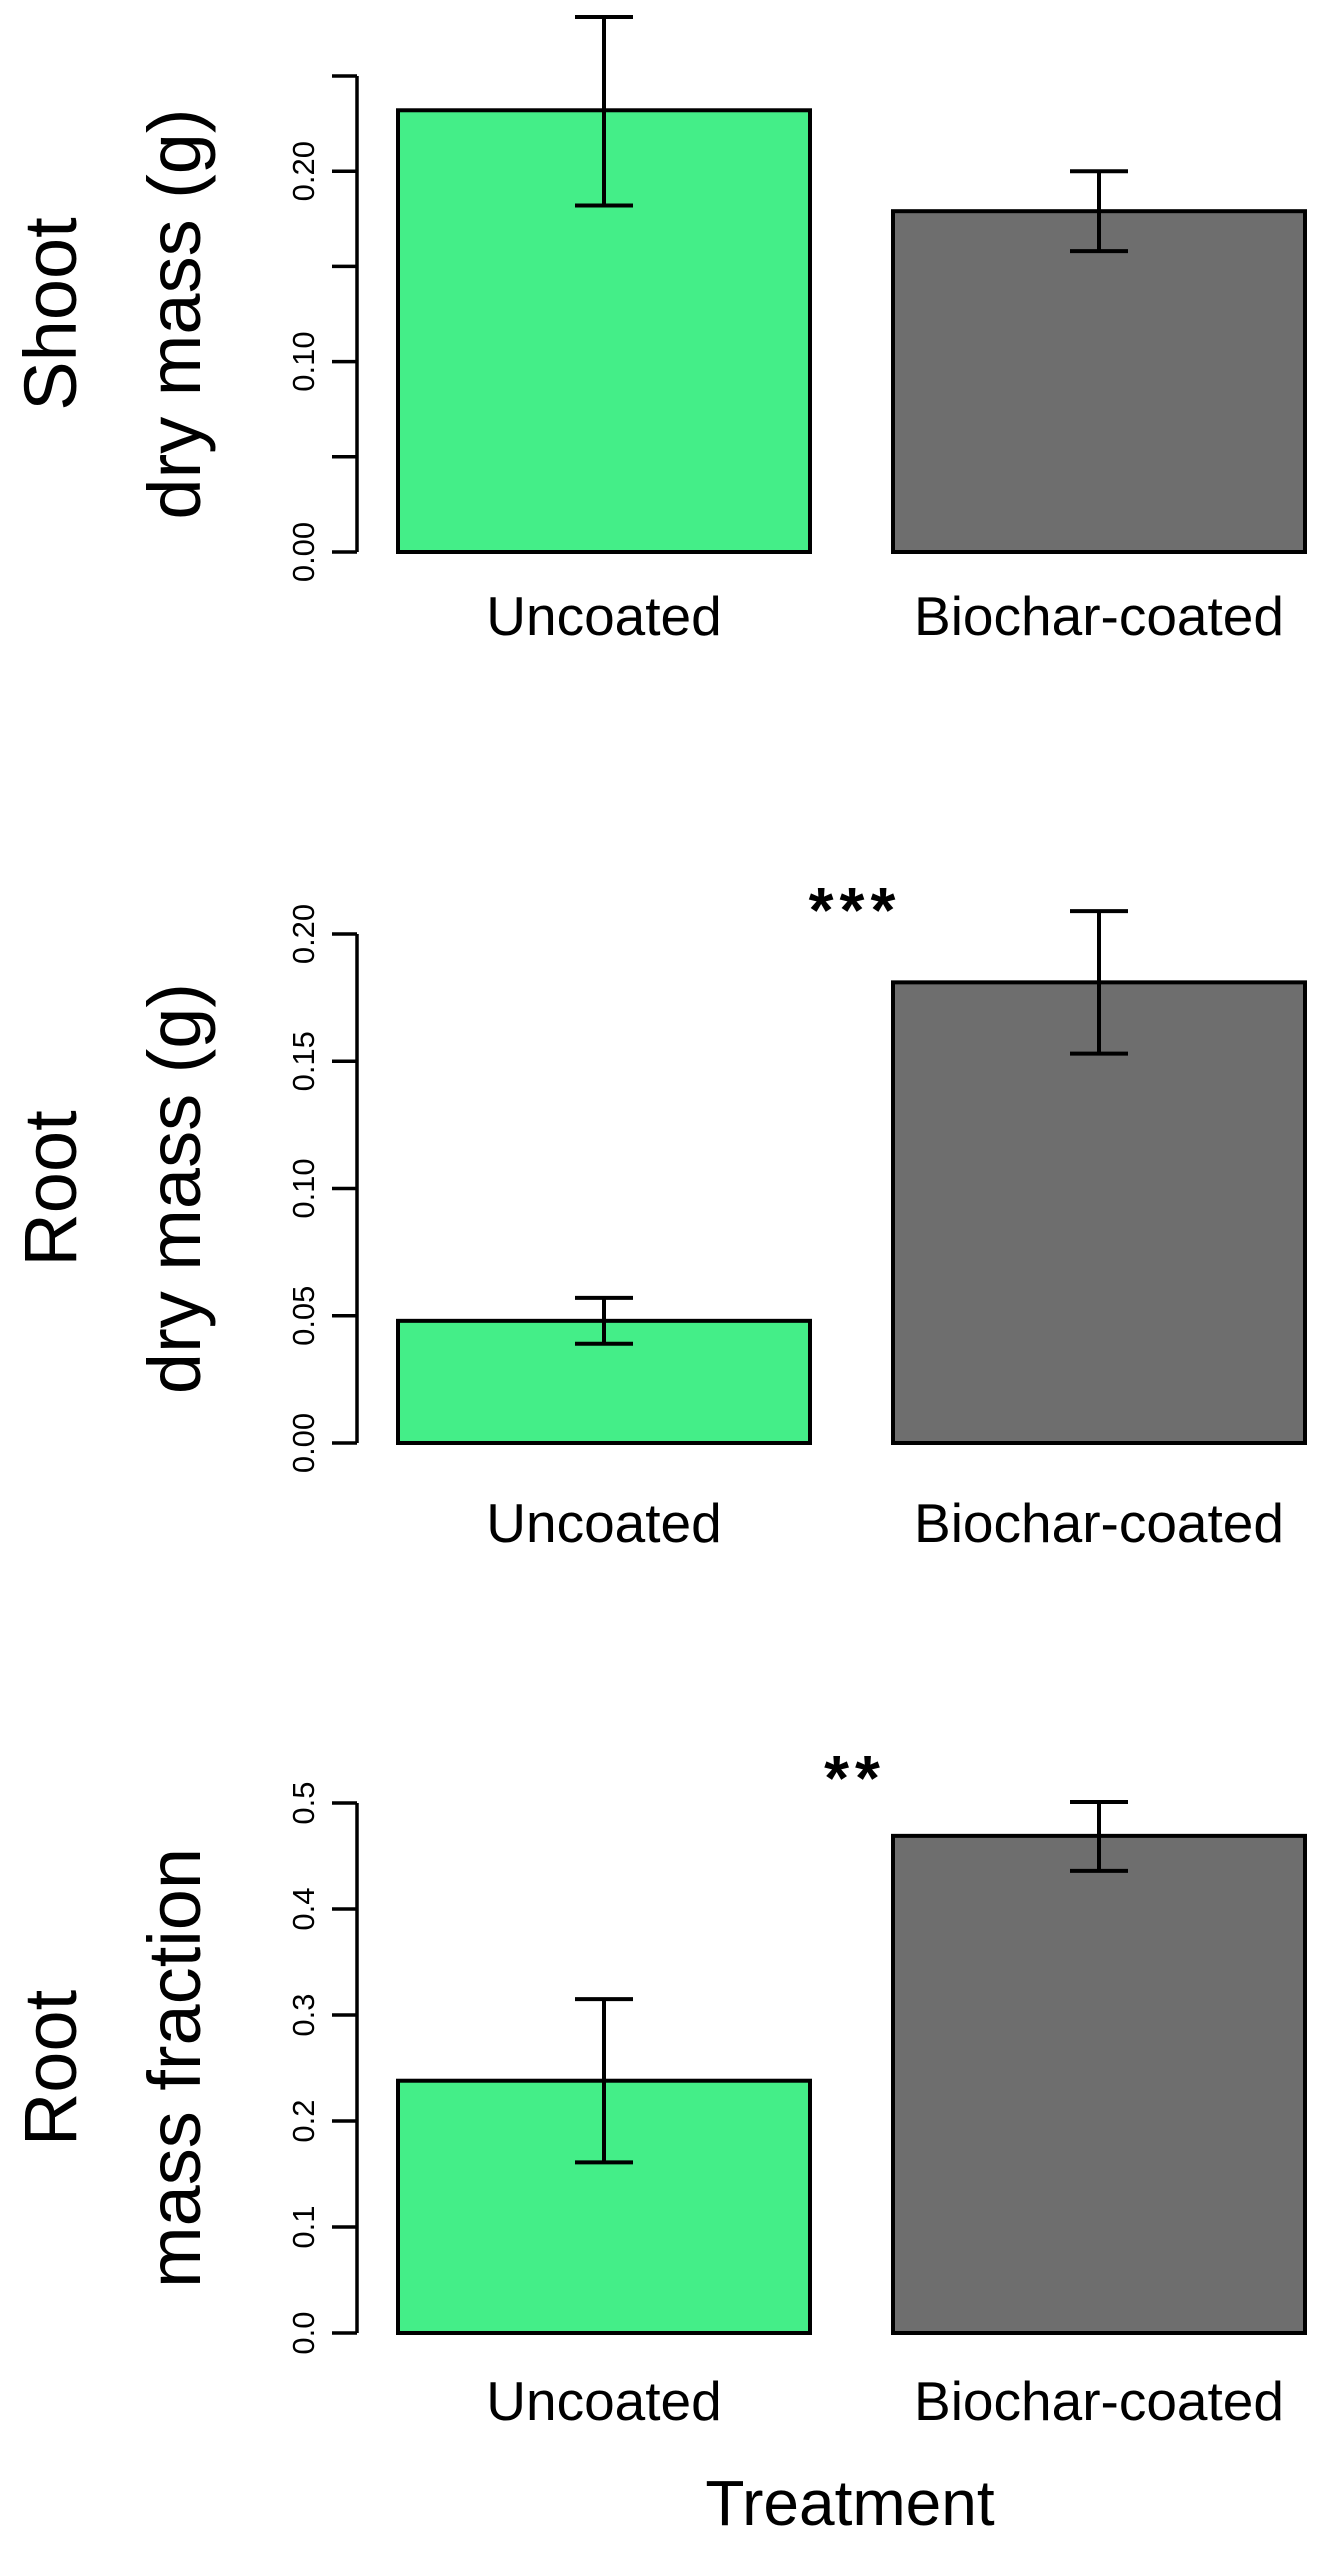 This screenshot has height=2550, width=1328. Describe the element at coordinates (850, 2503) in the screenshot. I see `x-axis-title: Treatment` at that location.